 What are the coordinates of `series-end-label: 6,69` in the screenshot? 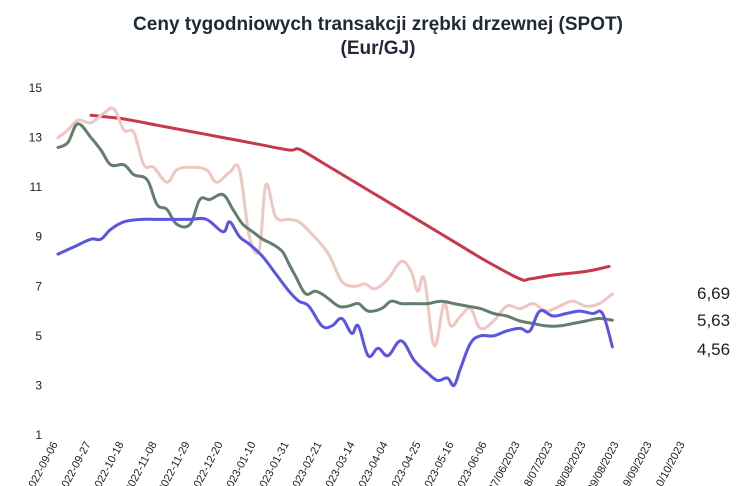 It's located at (713, 293).